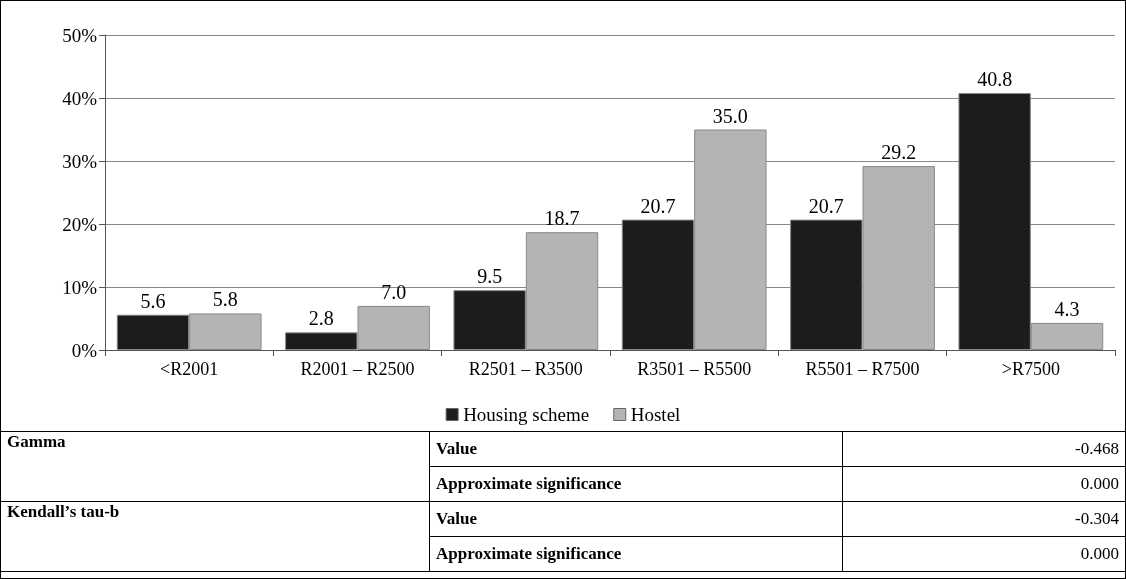 The image size is (1126, 579). What do you see at coordinates (526, 414) in the screenshot?
I see `legend-label: Housing scheme` at bounding box center [526, 414].